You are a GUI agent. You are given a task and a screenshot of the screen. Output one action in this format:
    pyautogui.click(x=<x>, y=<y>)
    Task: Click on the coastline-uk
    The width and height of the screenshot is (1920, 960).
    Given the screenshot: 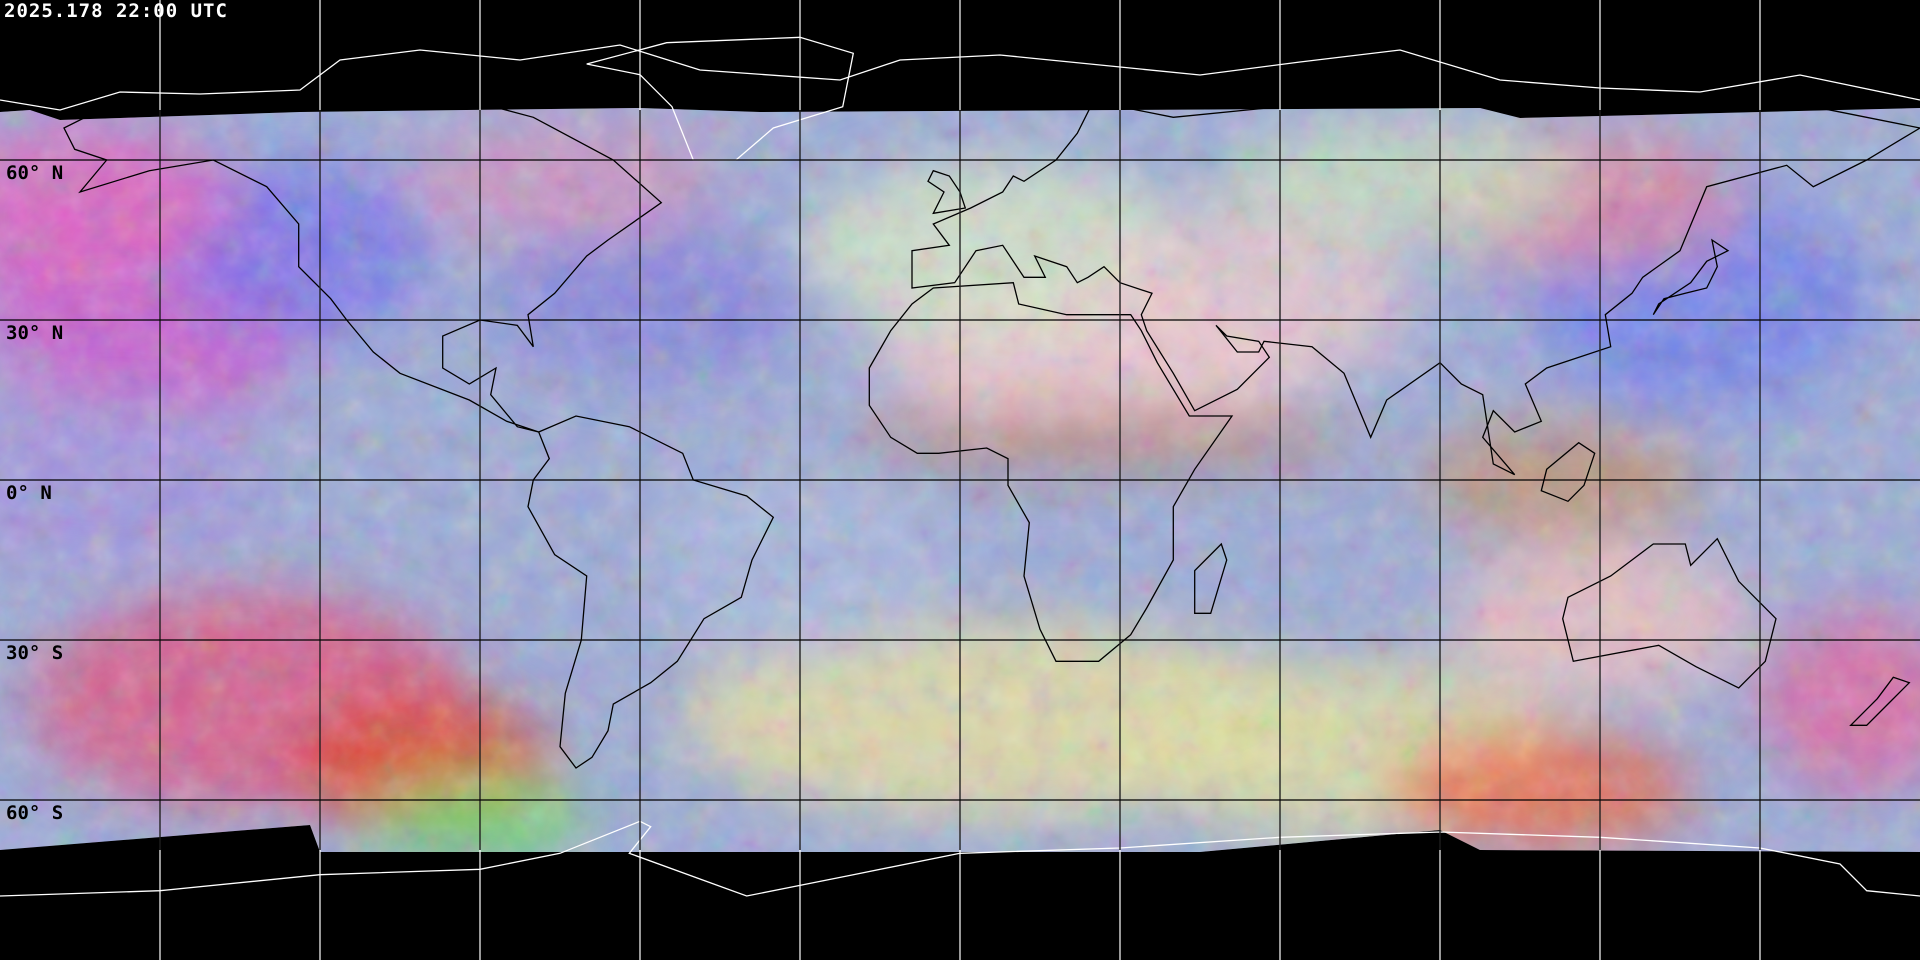 What is the action you would take?
    pyautogui.click(x=947, y=192)
    